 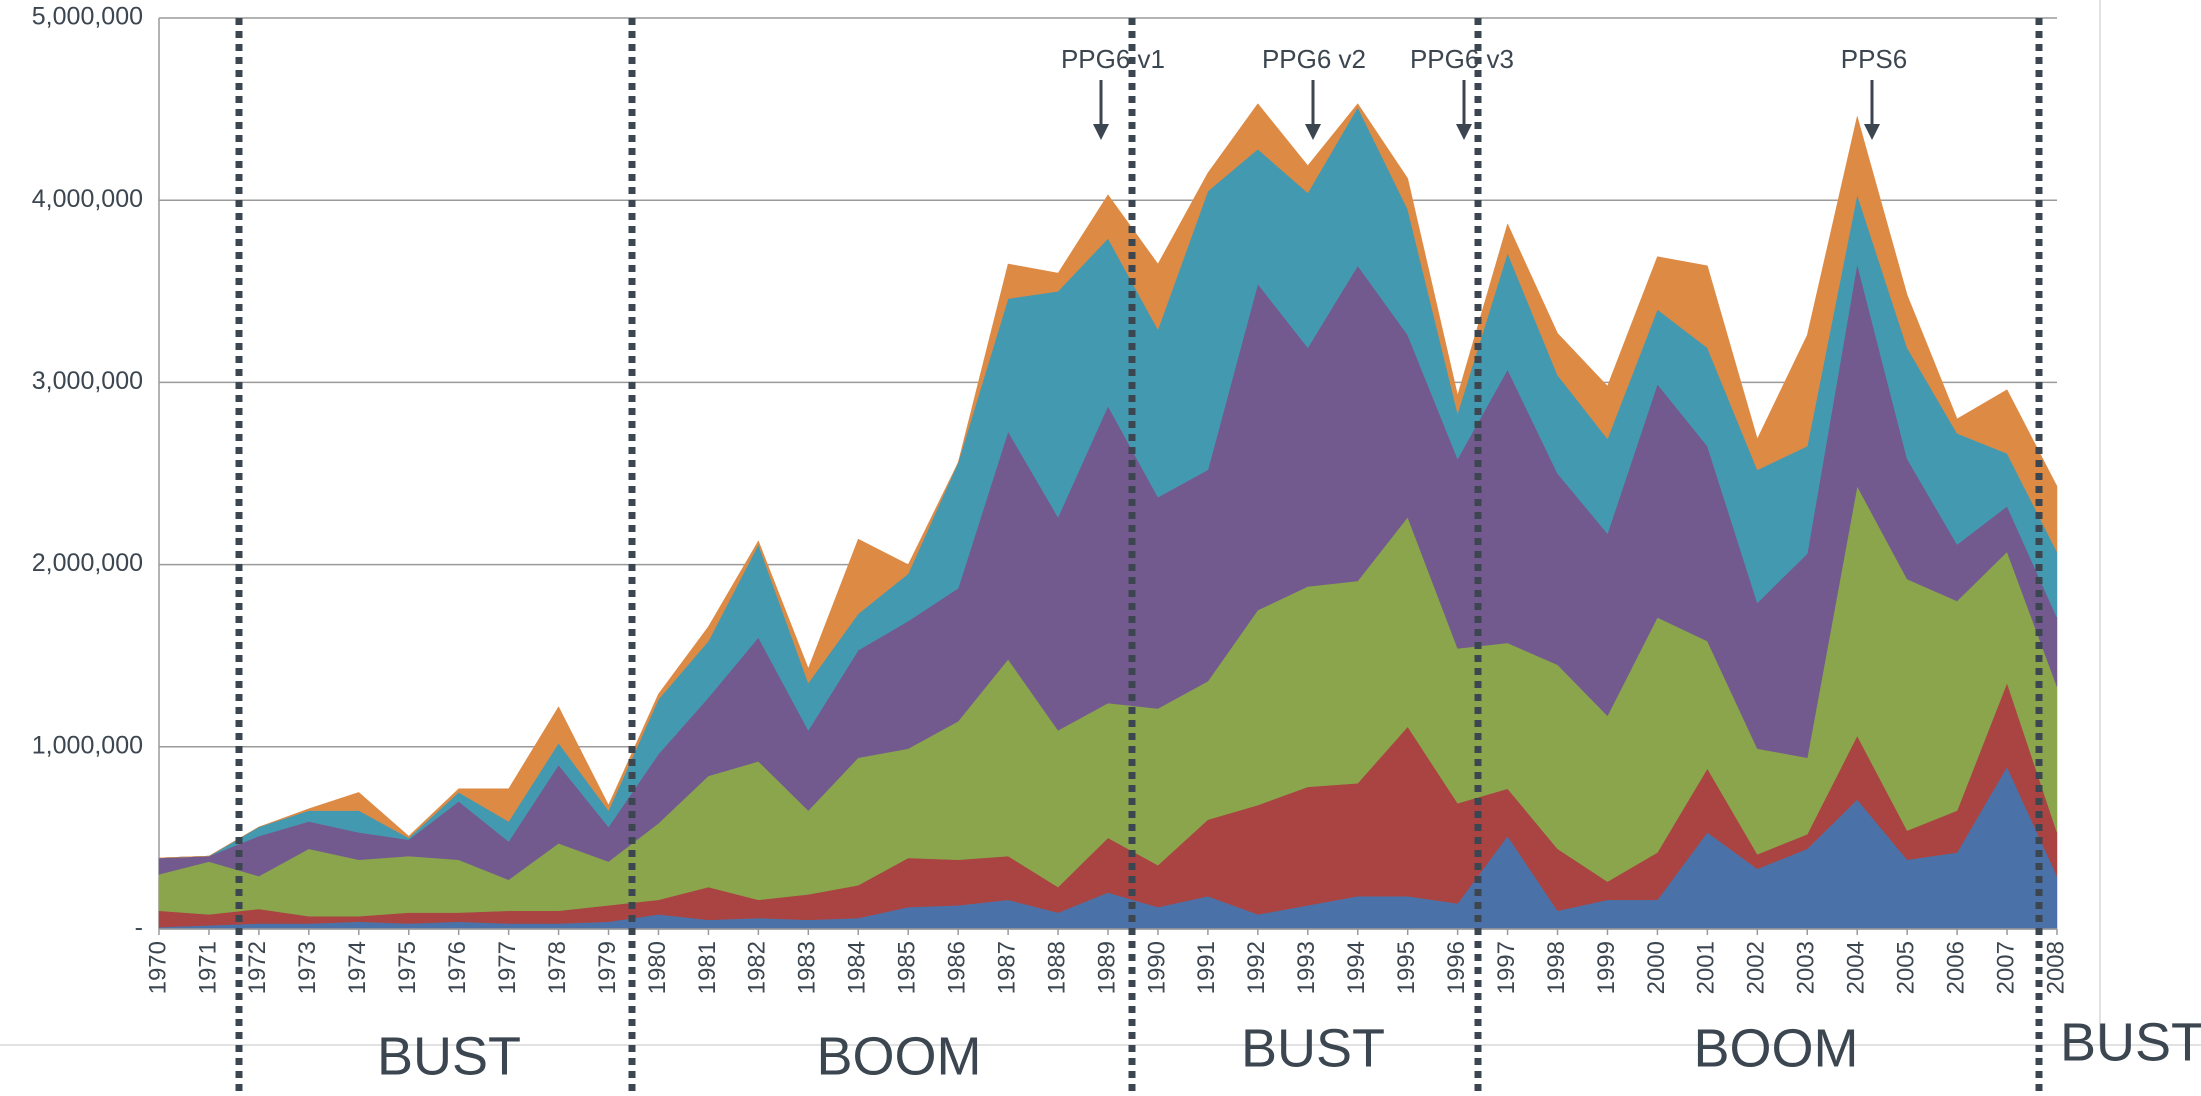 I want to click on x-tick-label: 1985, so click(x=907, y=967).